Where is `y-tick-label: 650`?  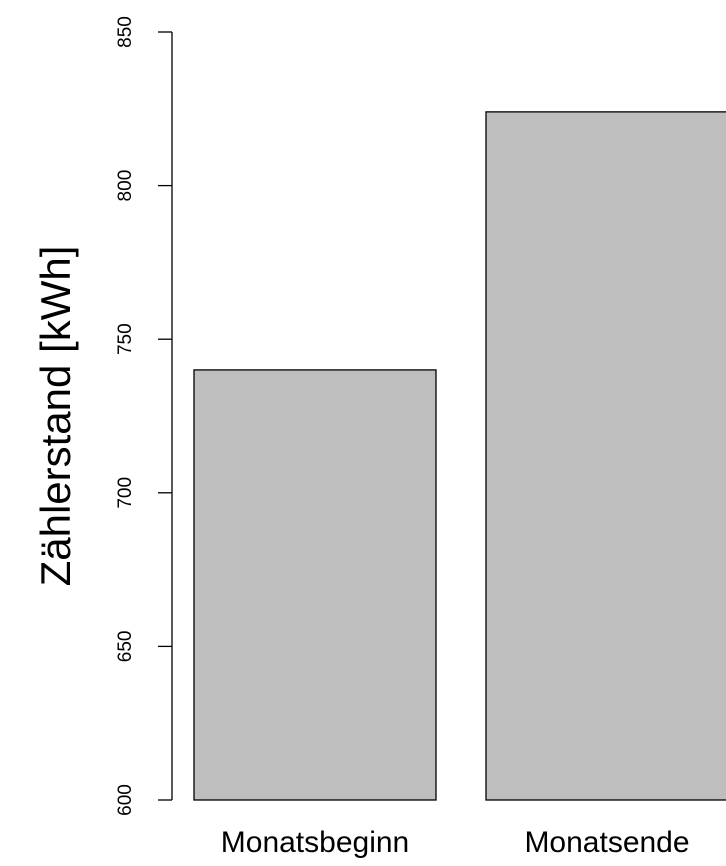
y-tick-label: 650 is located at coordinates (125, 647).